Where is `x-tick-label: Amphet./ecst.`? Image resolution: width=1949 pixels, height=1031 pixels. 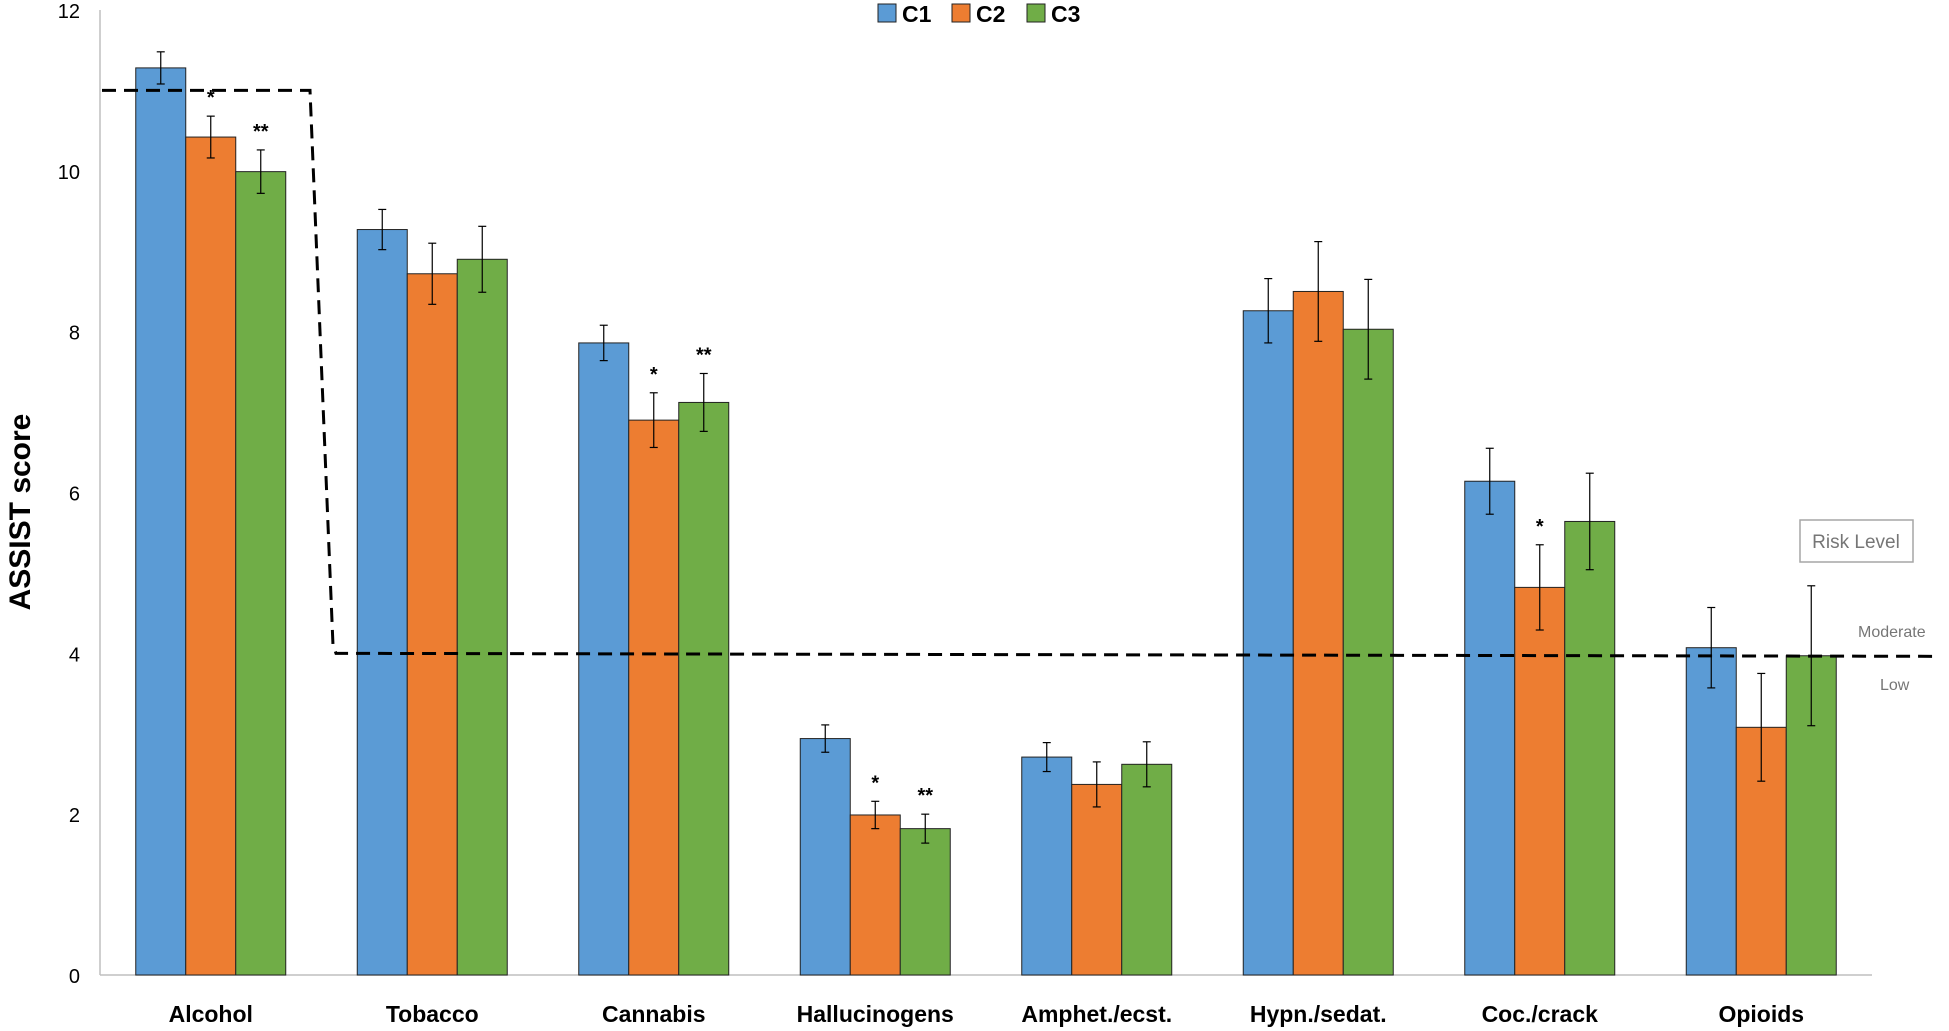
x-tick-label: Amphet./ecst. is located at coordinates (1096, 1014).